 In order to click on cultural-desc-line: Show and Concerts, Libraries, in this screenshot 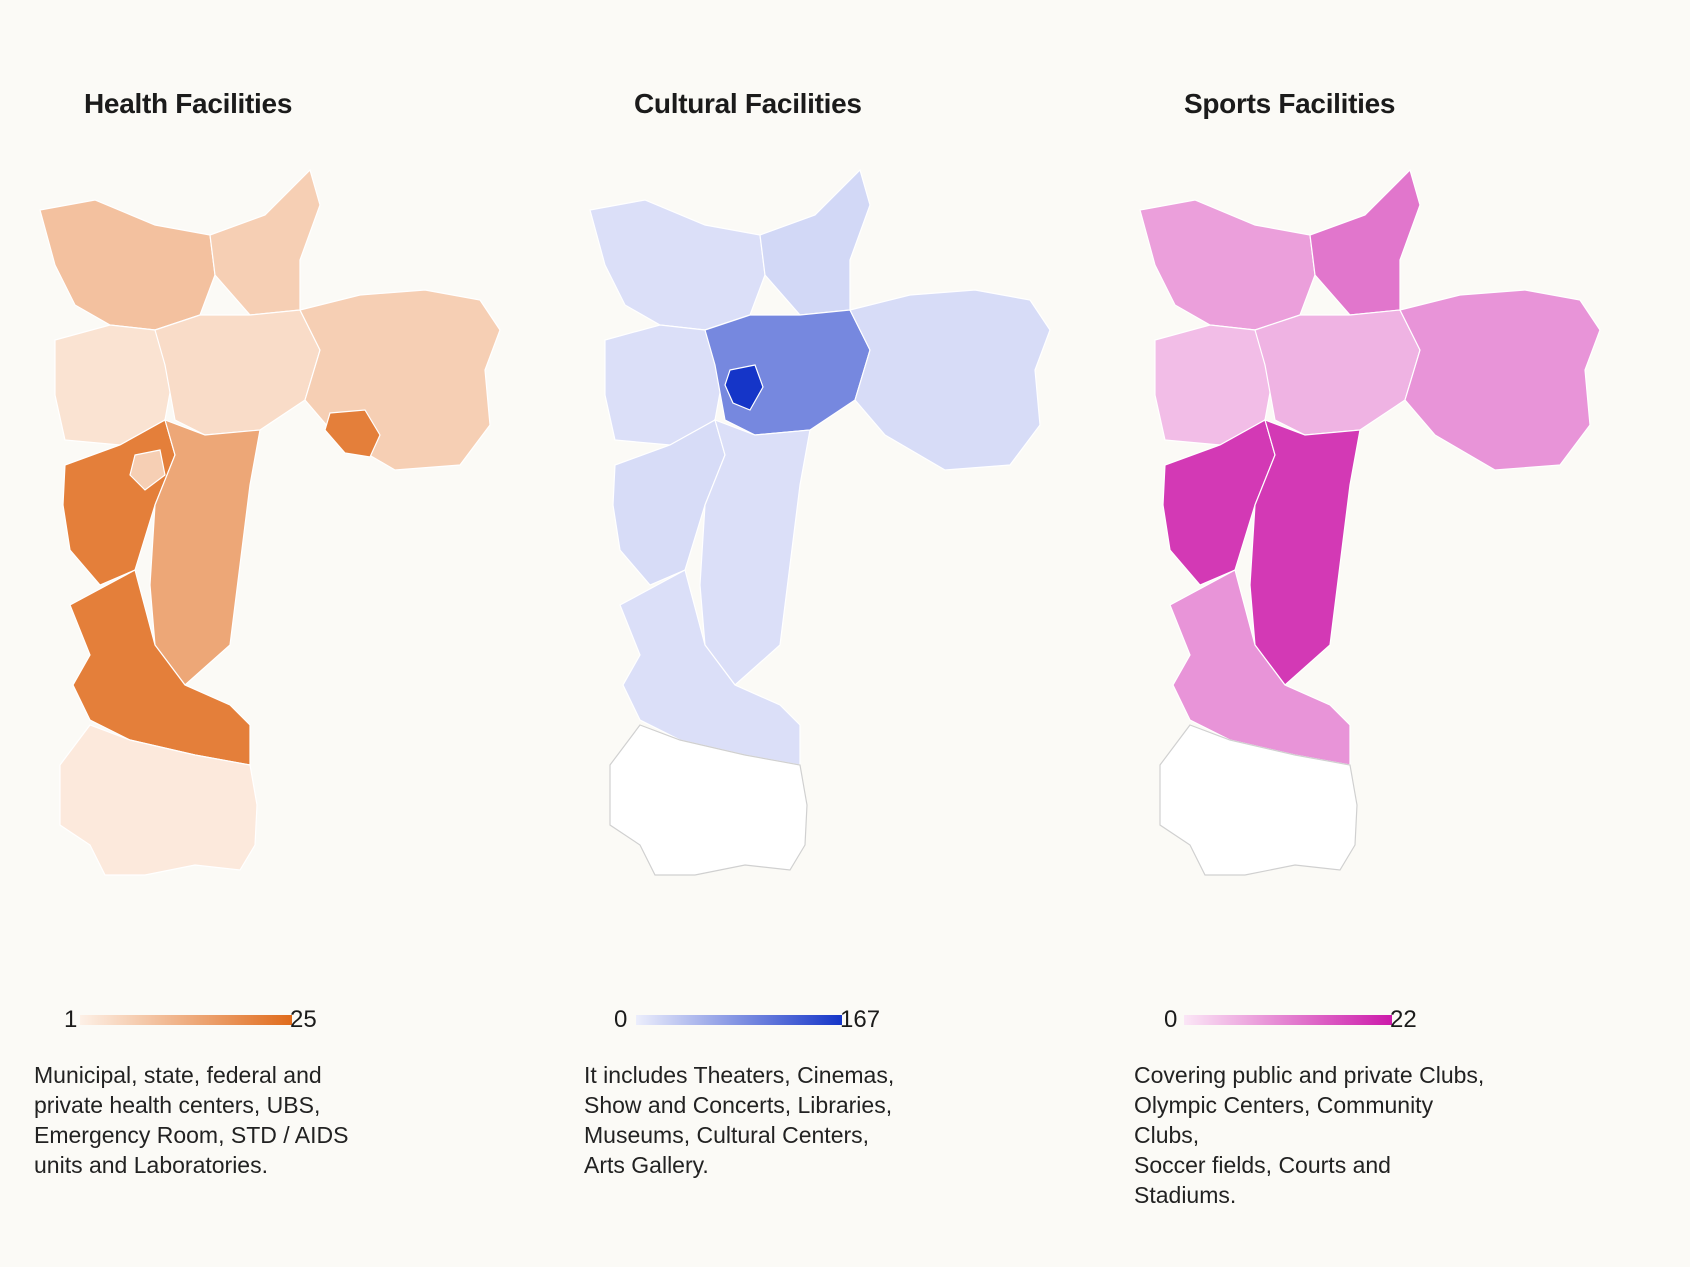, I will do `click(738, 1105)`.